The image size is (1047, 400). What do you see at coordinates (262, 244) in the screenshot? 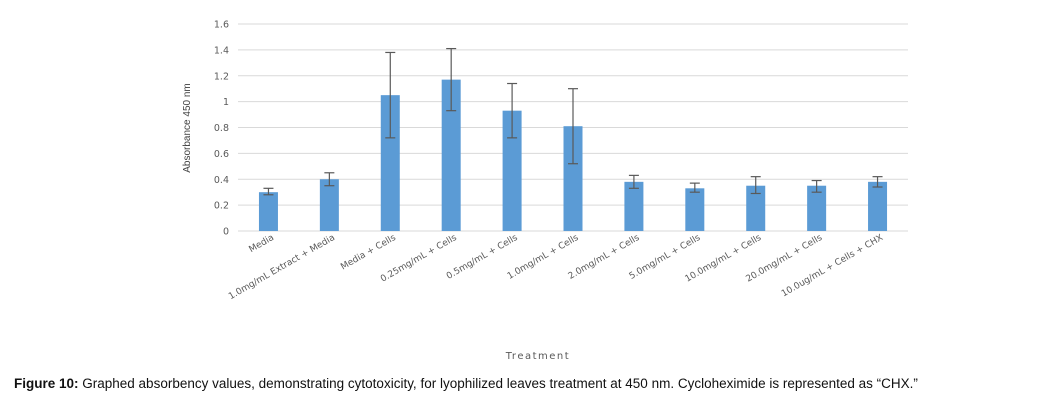
I see `x-tick-label: Media` at bounding box center [262, 244].